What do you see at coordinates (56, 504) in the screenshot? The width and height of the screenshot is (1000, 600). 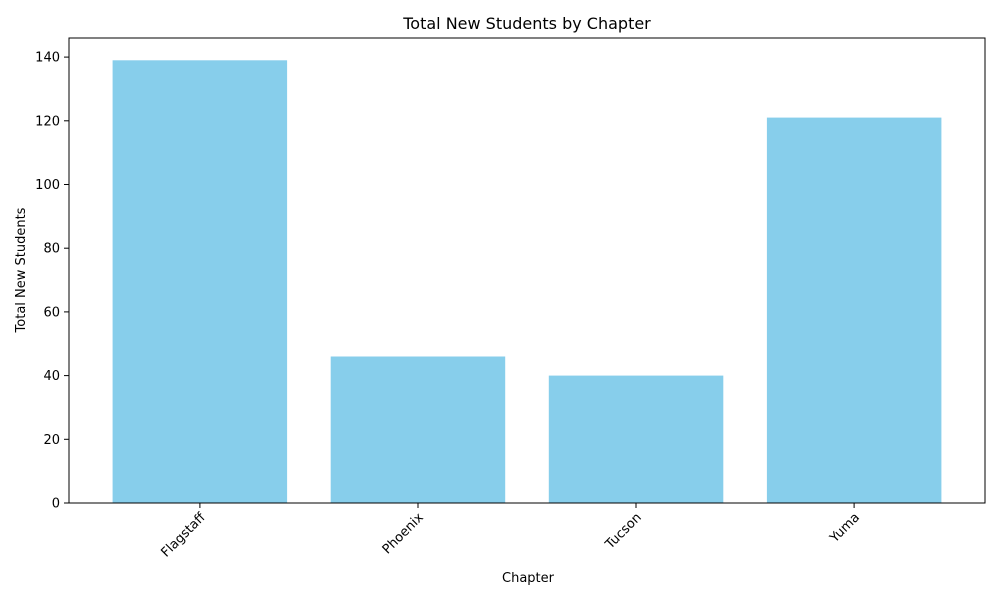 I see `y-tick-label: 0` at bounding box center [56, 504].